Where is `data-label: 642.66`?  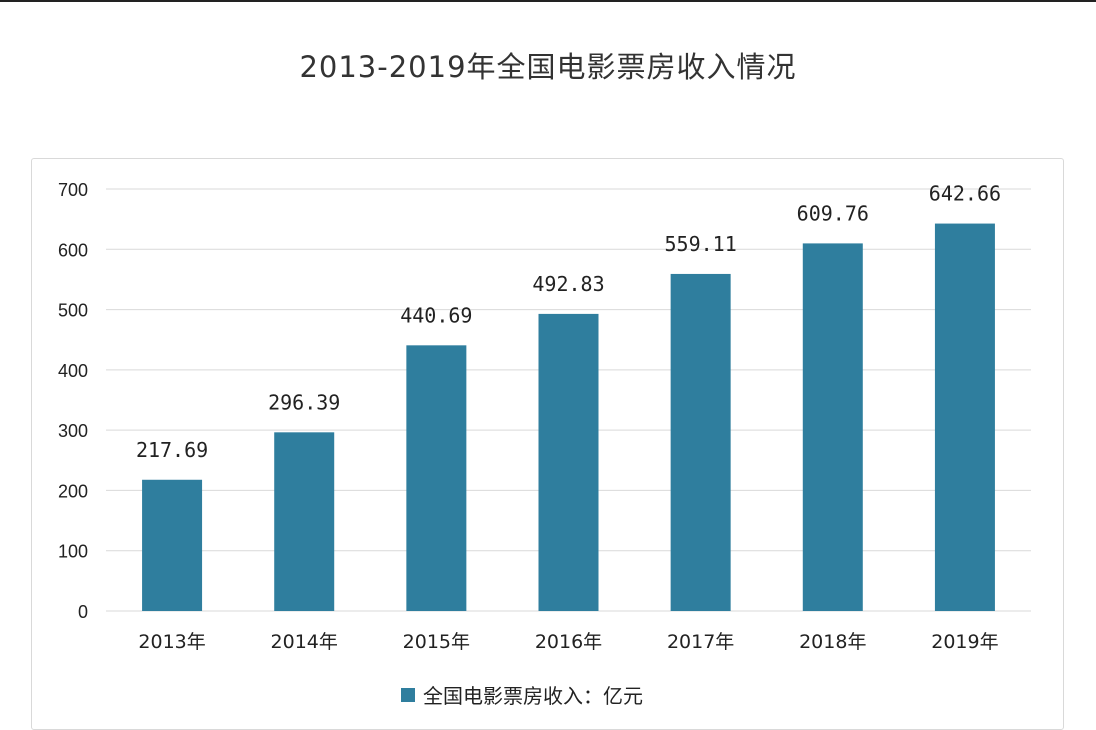
data-label: 642.66 is located at coordinates (965, 194).